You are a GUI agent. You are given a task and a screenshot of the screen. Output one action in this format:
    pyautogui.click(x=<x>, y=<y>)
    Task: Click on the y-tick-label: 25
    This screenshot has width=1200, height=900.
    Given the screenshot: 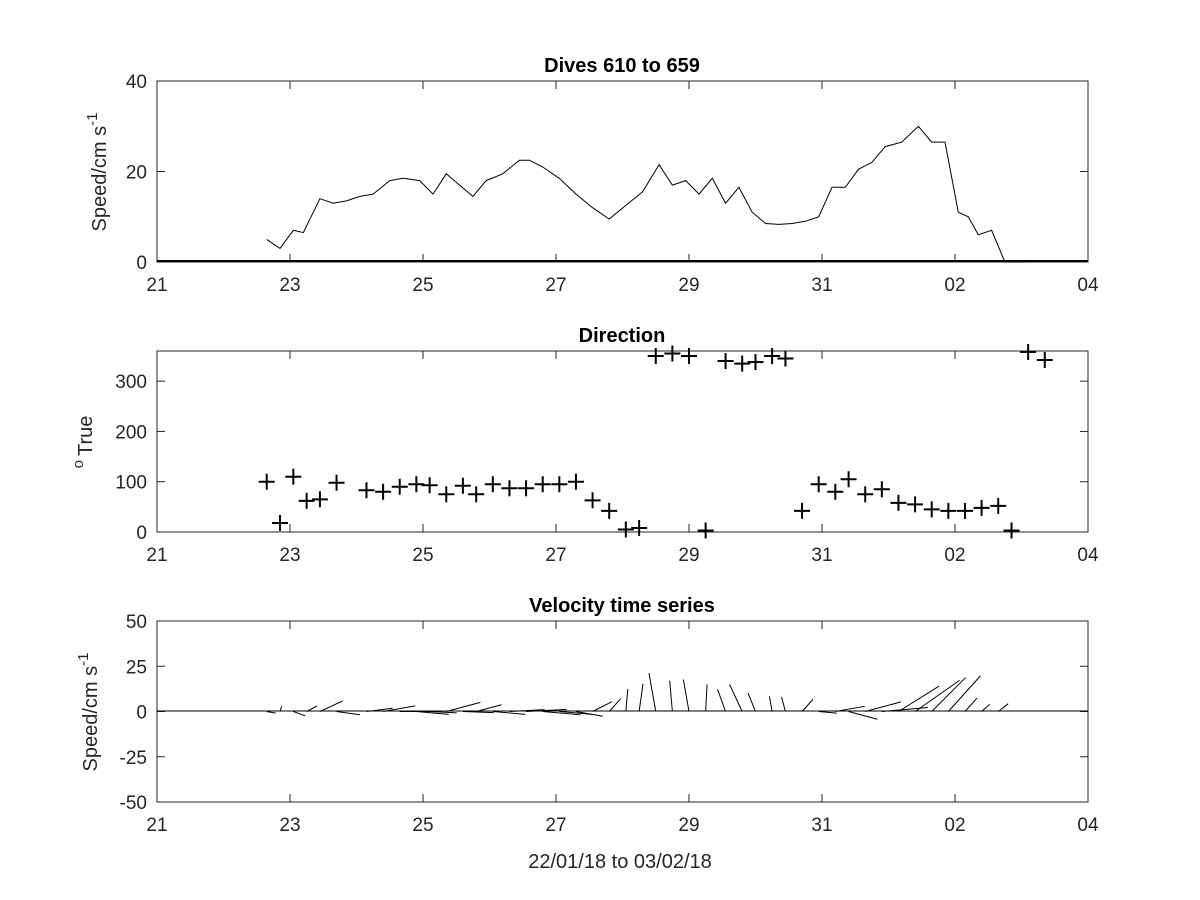 What is the action you would take?
    pyautogui.click(x=136, y=667)
    